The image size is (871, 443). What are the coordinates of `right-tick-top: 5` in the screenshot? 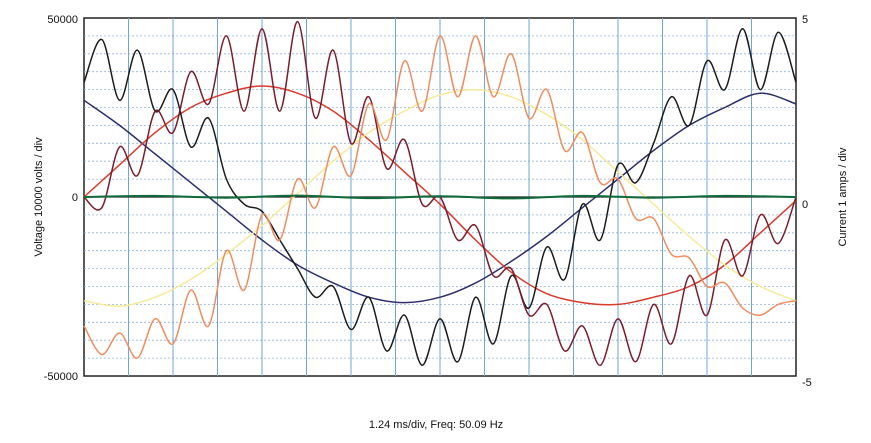 It's located at (805, 20).